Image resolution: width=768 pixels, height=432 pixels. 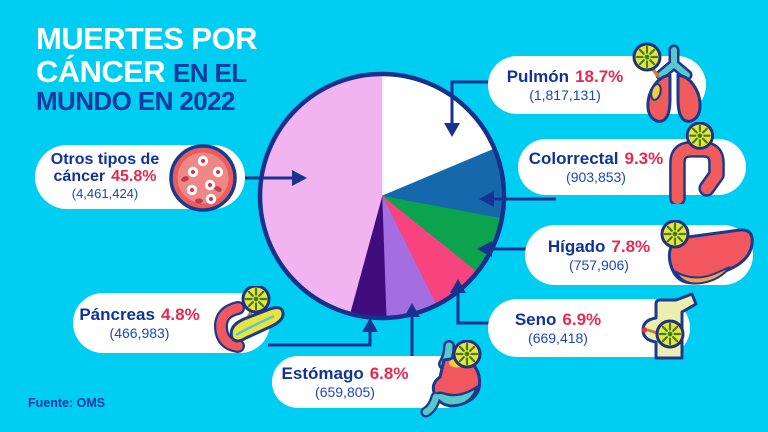 What do you see at coordinates (599, 76) in the screenshot?
I see `label-percent: 18.7%` at bounding box center [599, 76].